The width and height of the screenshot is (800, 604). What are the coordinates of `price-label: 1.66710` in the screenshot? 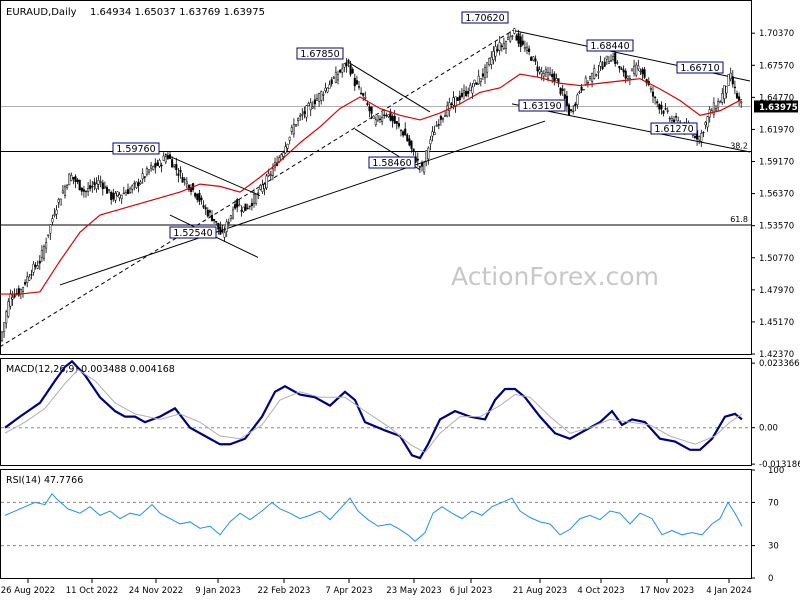 It's located at (700, 67).